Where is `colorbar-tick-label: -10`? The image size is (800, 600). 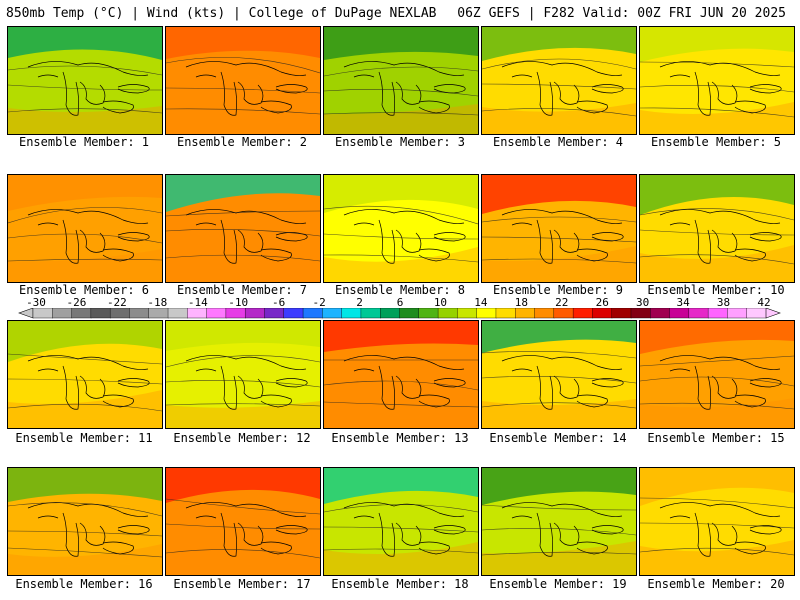 colorbar-tick-label: -10 is located at coordinates (238, 302).